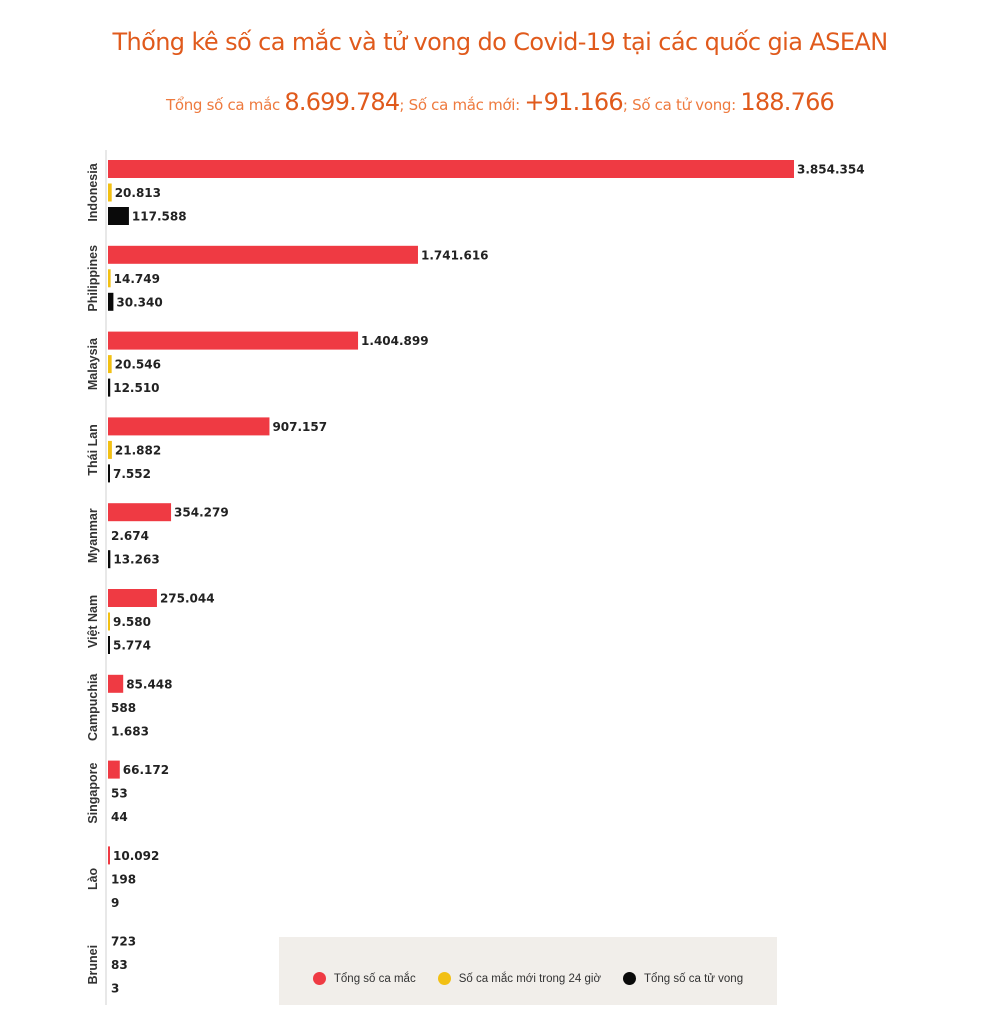 The image size is (1000, 1028). Describe the element at coordinates (119, 965) in the screenshot. I see `data-label: 83` at that location.